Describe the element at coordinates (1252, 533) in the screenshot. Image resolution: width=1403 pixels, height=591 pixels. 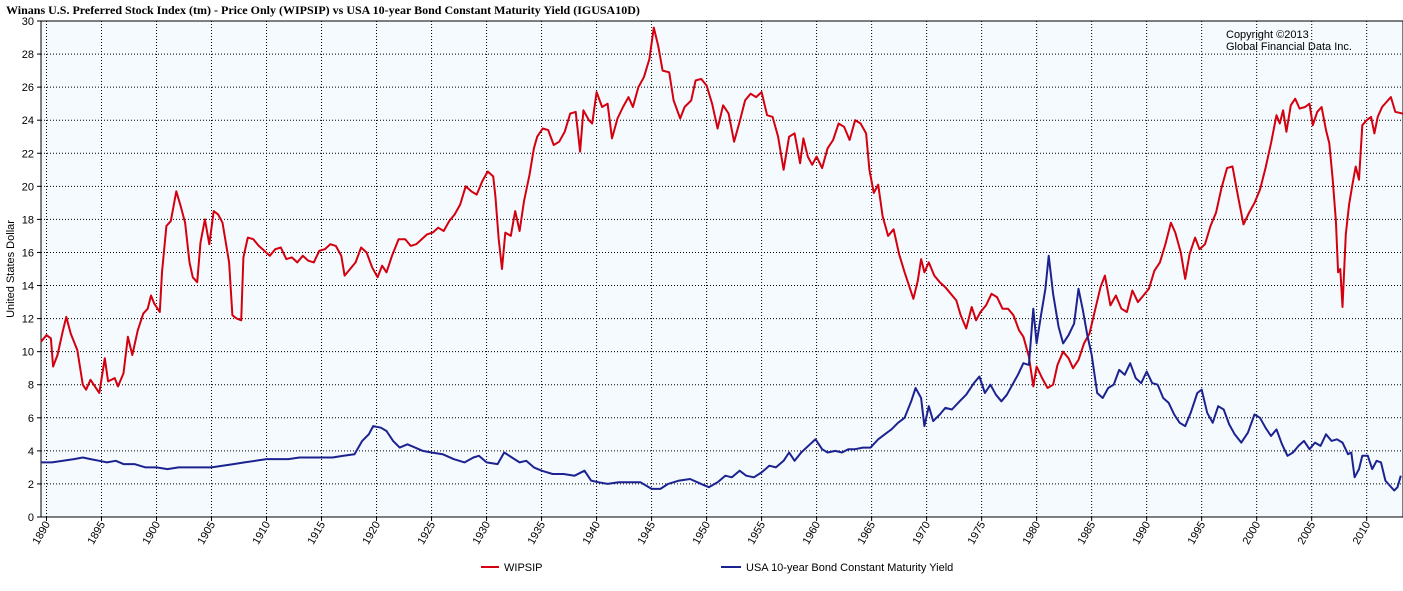
I see `x-tick-label: 2000` at that location.